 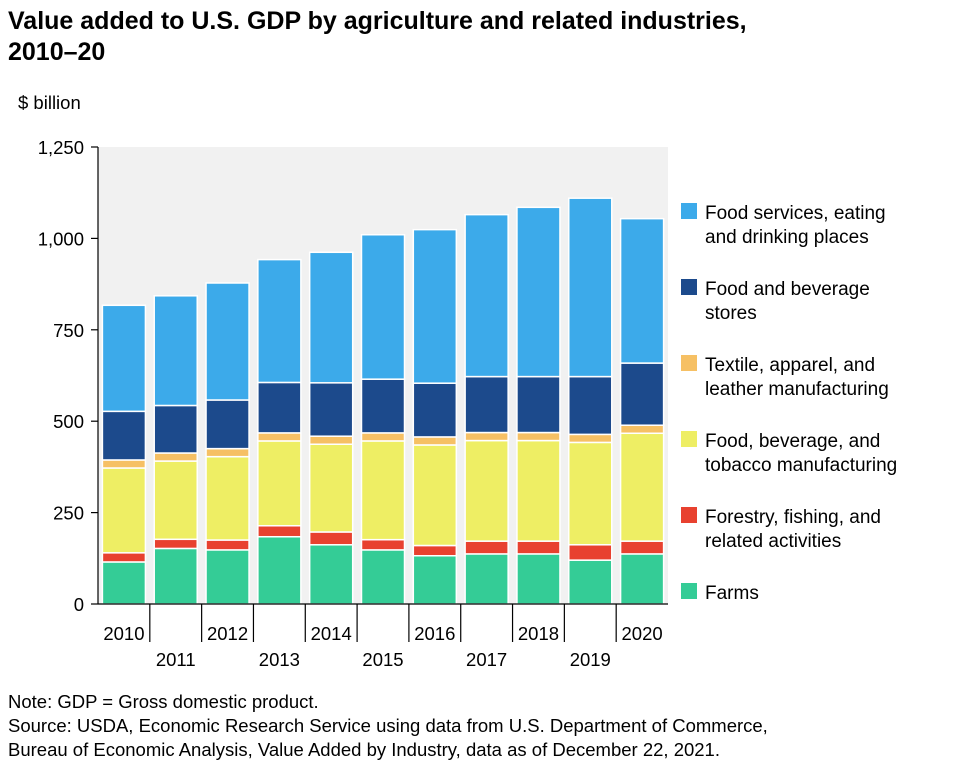 What do you see at coordinates (331, 633) in the screenshot?
I see `x-tick-label: 2014` at bounding box center [331, 633].